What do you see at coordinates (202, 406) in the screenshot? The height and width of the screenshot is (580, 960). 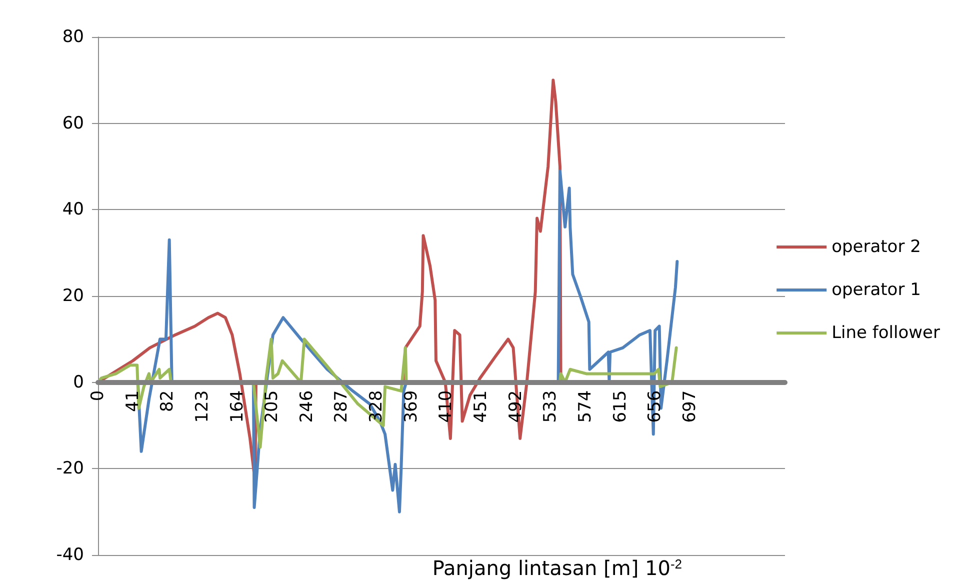 I see `x-tick-label: 123` at bounding box center [202, 406].